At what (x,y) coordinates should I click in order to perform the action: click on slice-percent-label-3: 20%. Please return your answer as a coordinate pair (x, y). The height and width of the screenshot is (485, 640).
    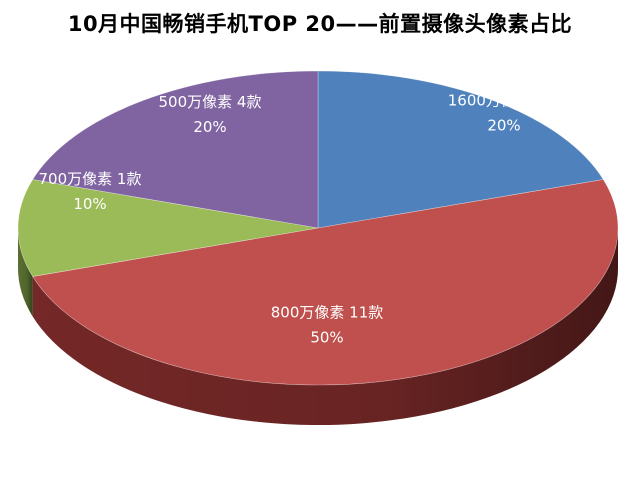
    Looking at the image, I should click on (209, 127).